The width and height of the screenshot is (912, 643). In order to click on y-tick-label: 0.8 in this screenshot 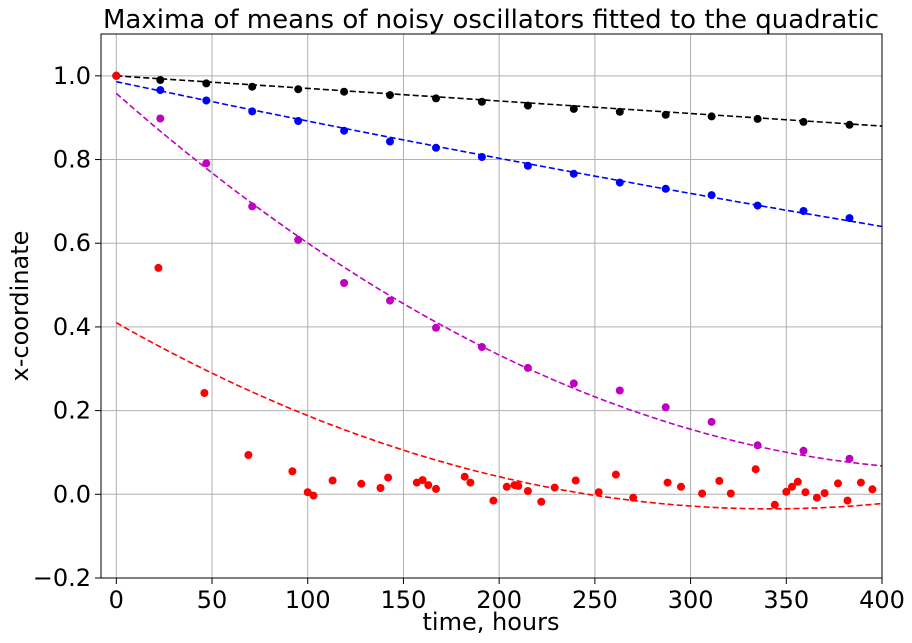, I will do `click(72, 160)`.